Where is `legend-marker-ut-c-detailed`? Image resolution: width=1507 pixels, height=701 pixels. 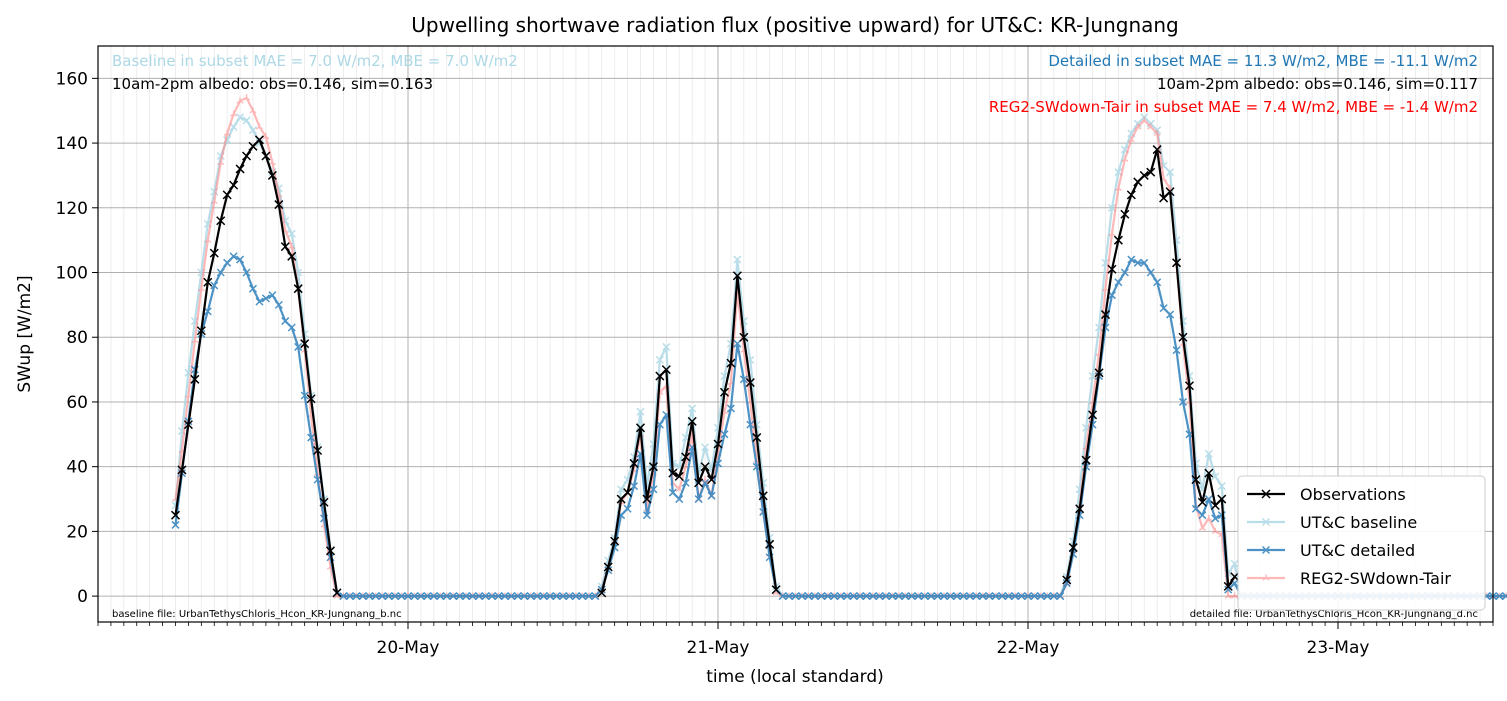 legend-marker-ut-c-detailed is located at coordinates (1266, 550).